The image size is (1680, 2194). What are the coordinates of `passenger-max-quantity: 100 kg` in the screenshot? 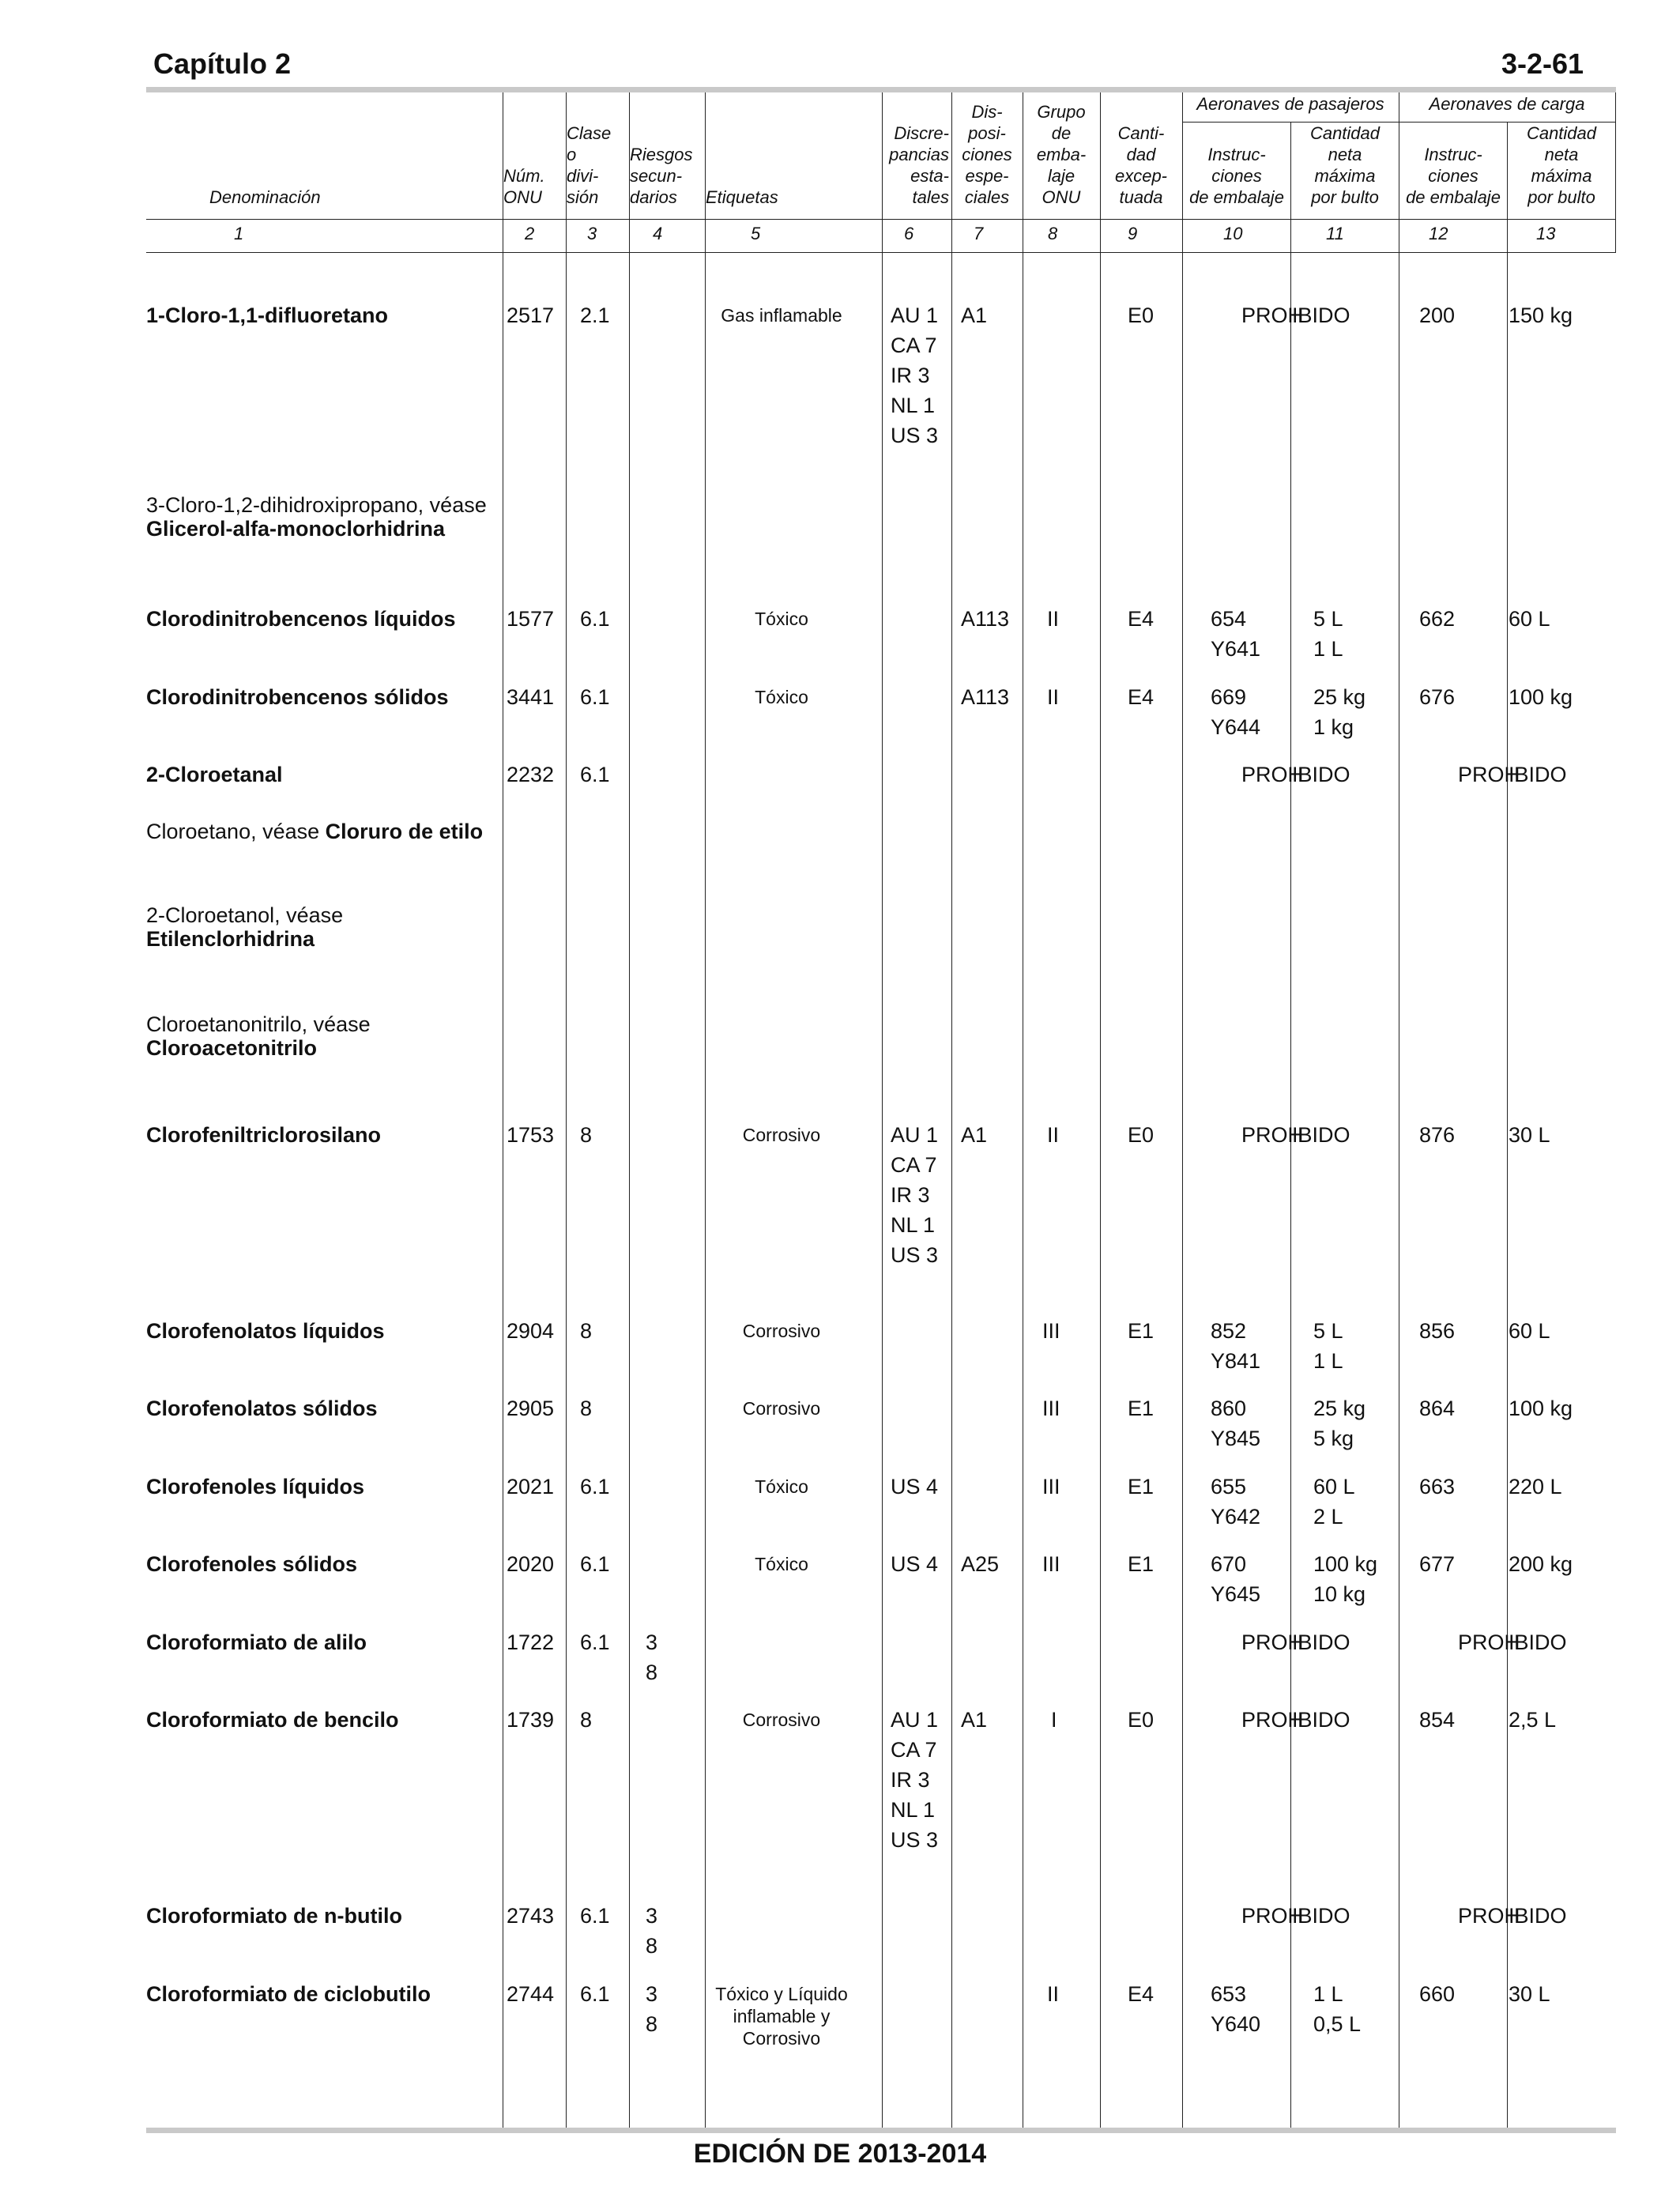 It's located at (1345, 1564).